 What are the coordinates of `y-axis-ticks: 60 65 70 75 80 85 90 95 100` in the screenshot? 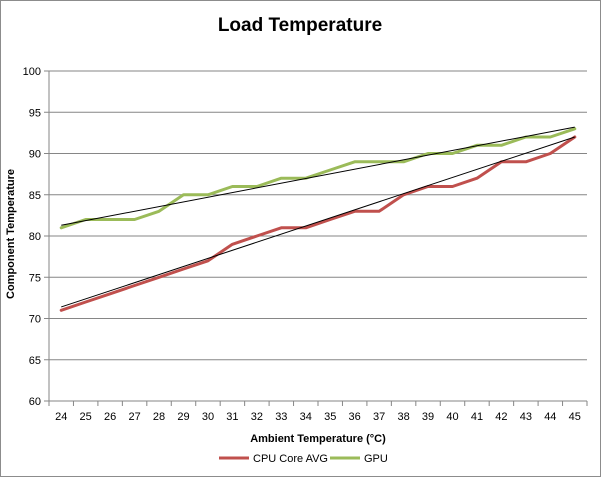 It's located at (36, 237).